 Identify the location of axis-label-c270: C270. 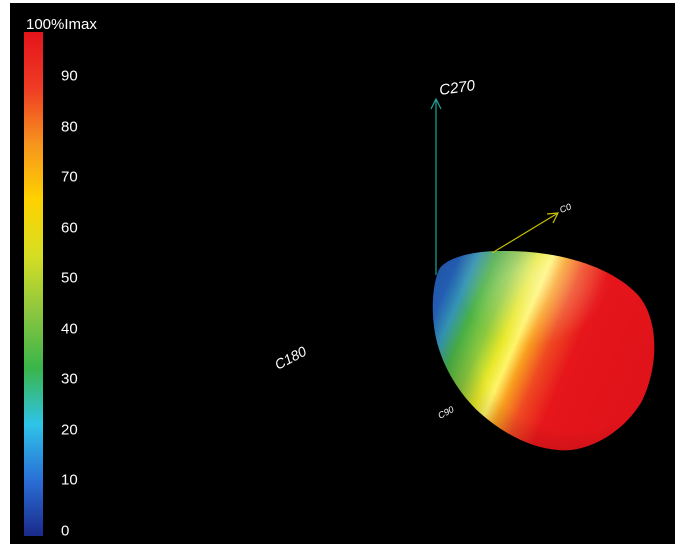
(457, 88).